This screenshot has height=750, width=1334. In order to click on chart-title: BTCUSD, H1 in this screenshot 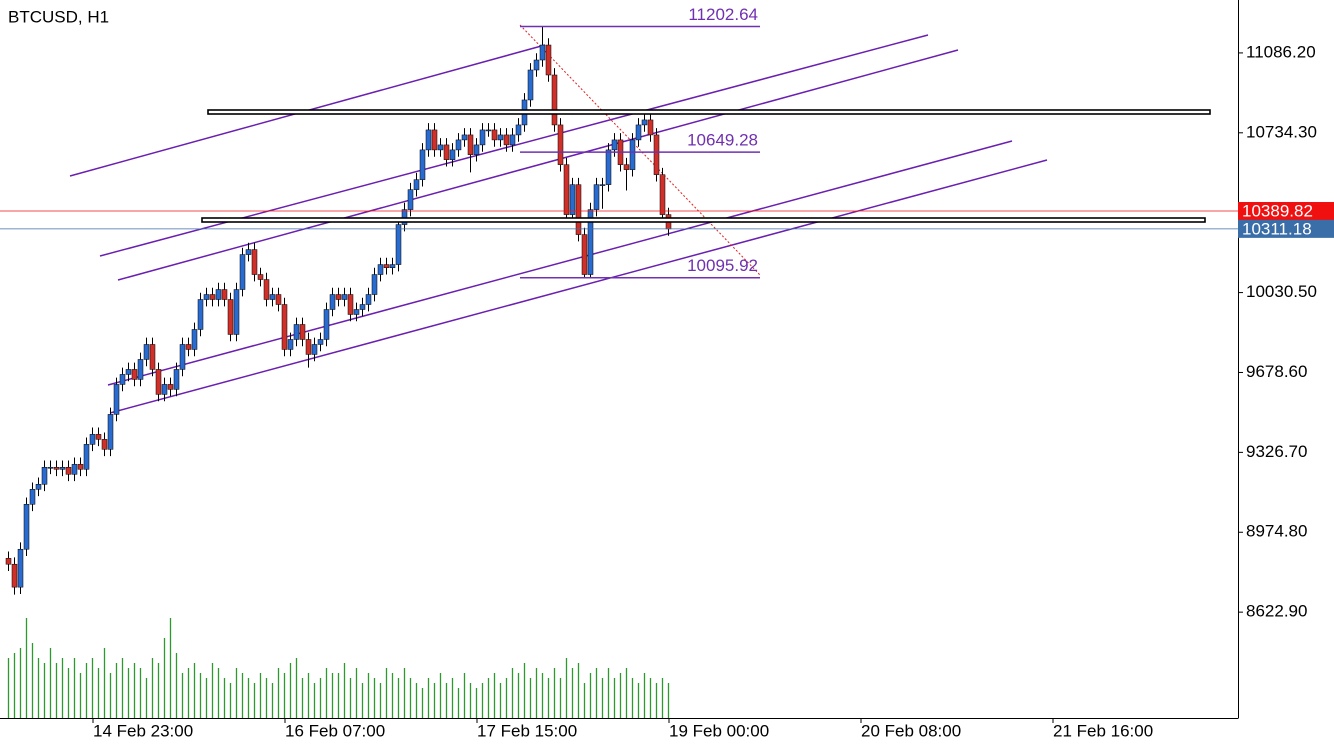, I will do `click(58, 16)`.